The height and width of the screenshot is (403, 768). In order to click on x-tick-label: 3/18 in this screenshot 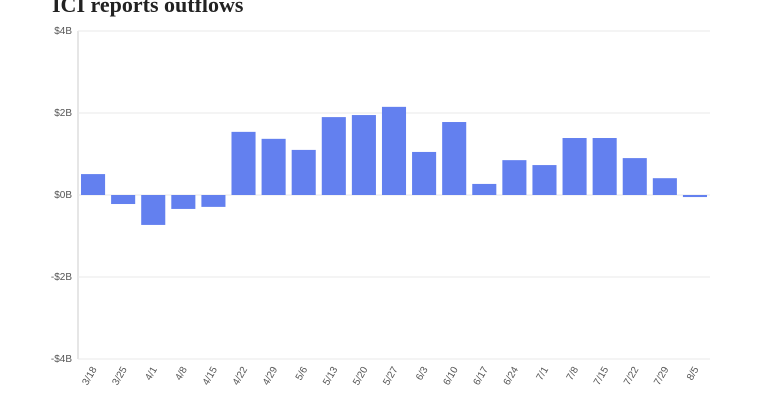, I will do `click(89, 376)`.